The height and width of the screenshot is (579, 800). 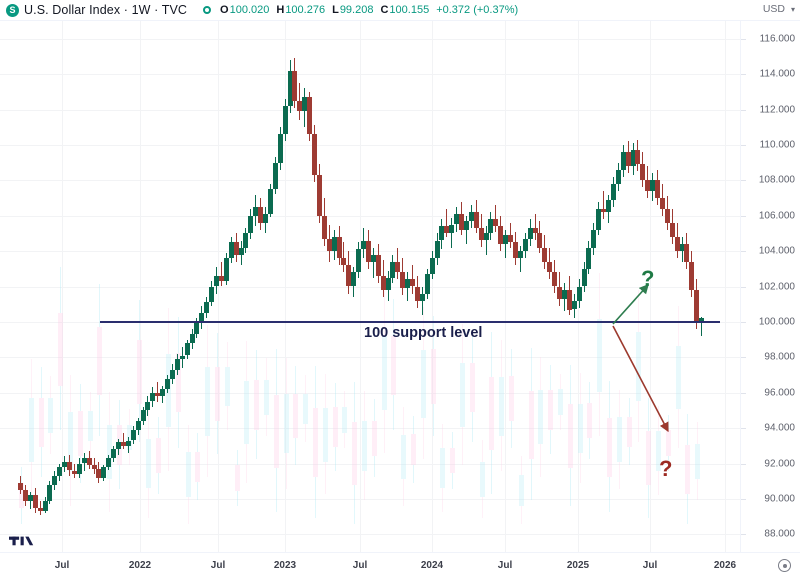 What do you see at coordinates (648, 278) in the screenshot?
I see `bullish-question-mark: ?` at bounding box center [648, 278].